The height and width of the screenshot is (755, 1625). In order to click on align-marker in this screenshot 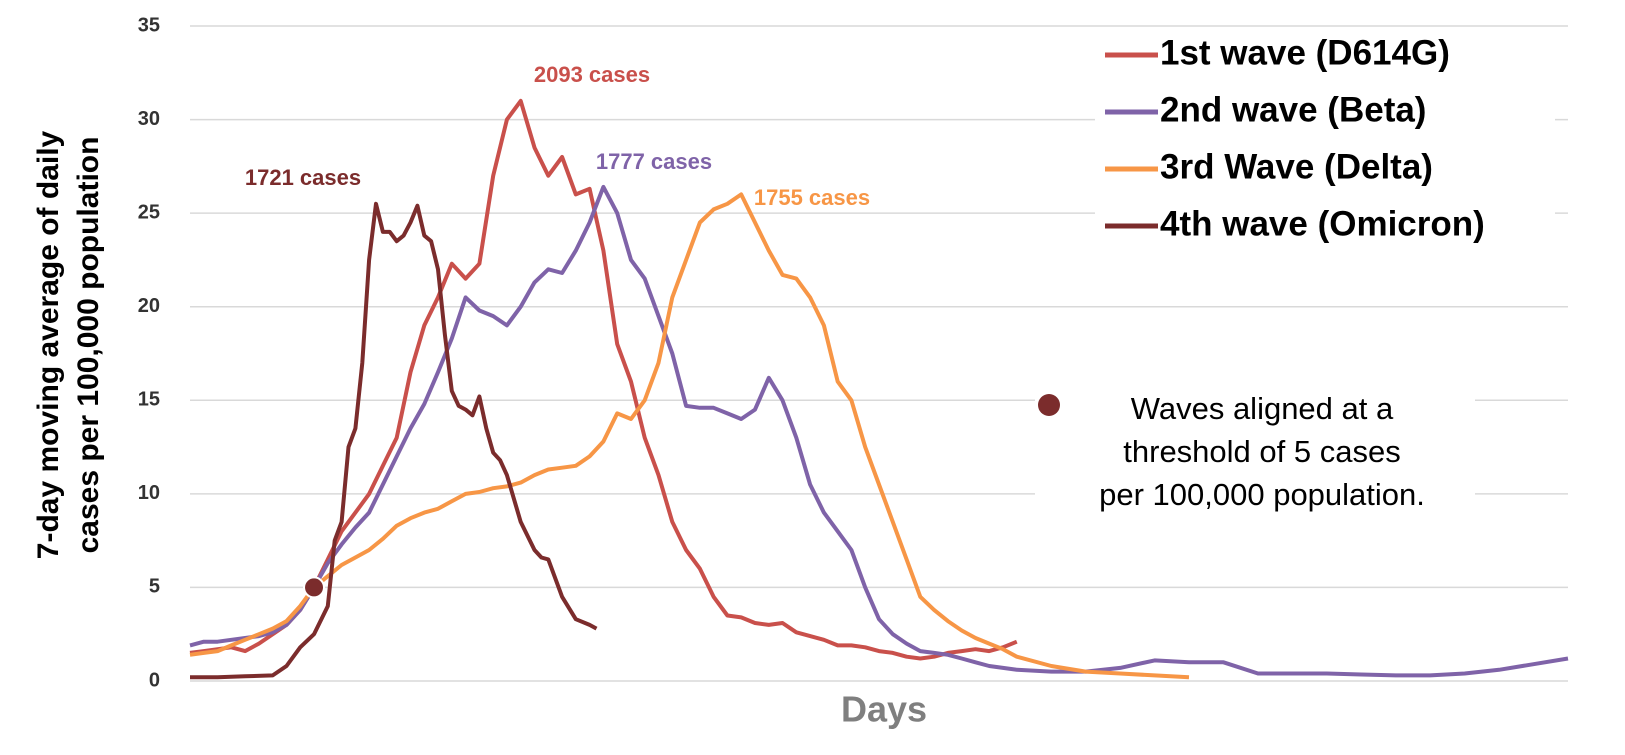, I will do `click(314, 587)`.